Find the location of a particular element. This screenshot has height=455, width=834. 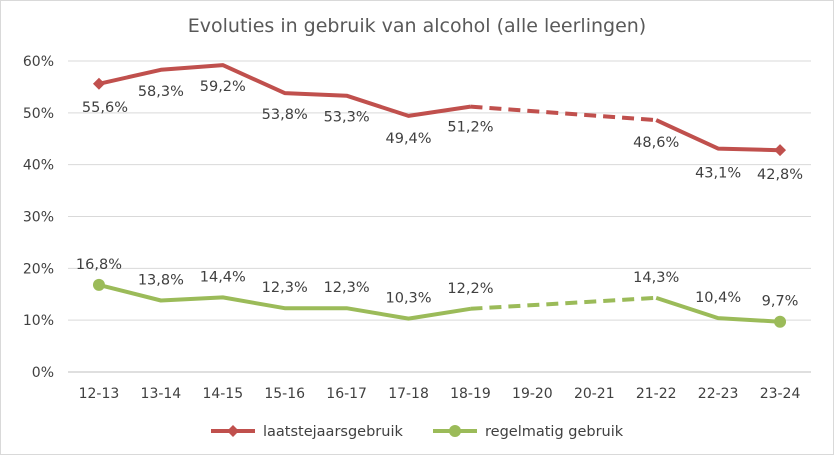

y-tick-label: 40% is located at coordinates (38, 166).